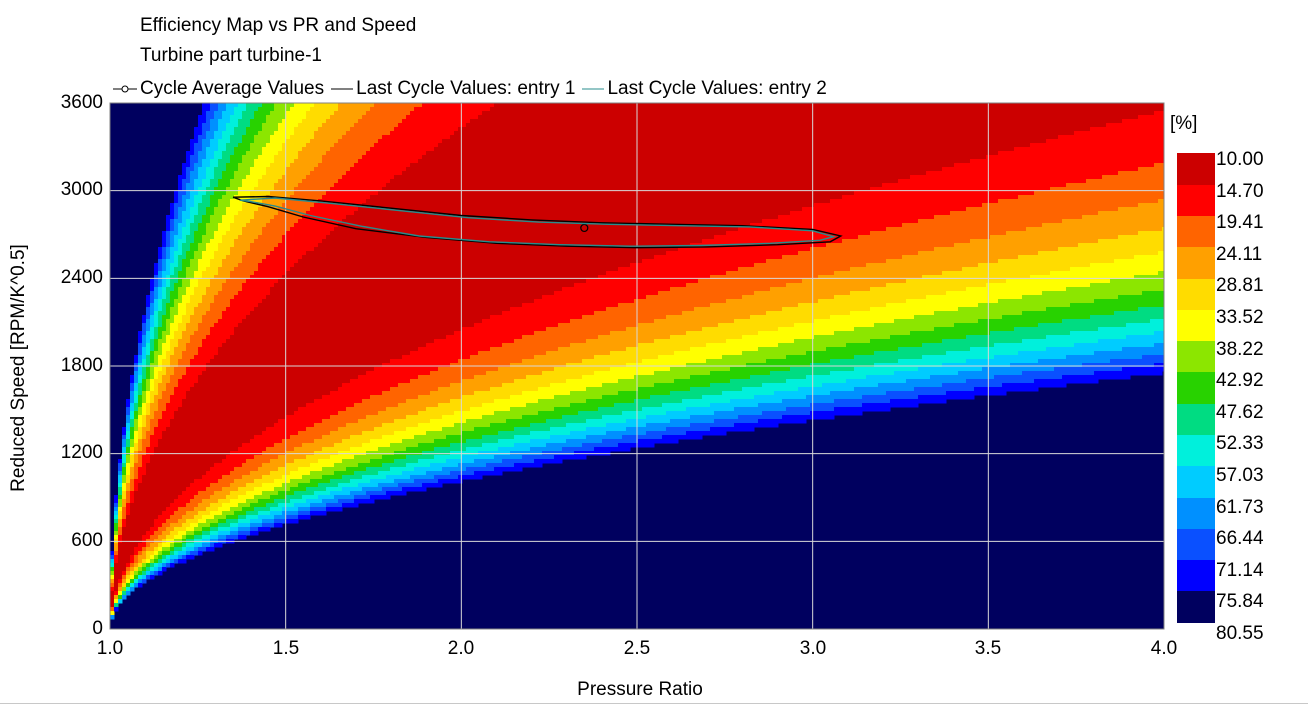 The height and width of the screenshot is (711, 1308). Describe the element at coordinates (1240, 381) in the screenshot. I see `colorbar-label: 42.92` at that location.